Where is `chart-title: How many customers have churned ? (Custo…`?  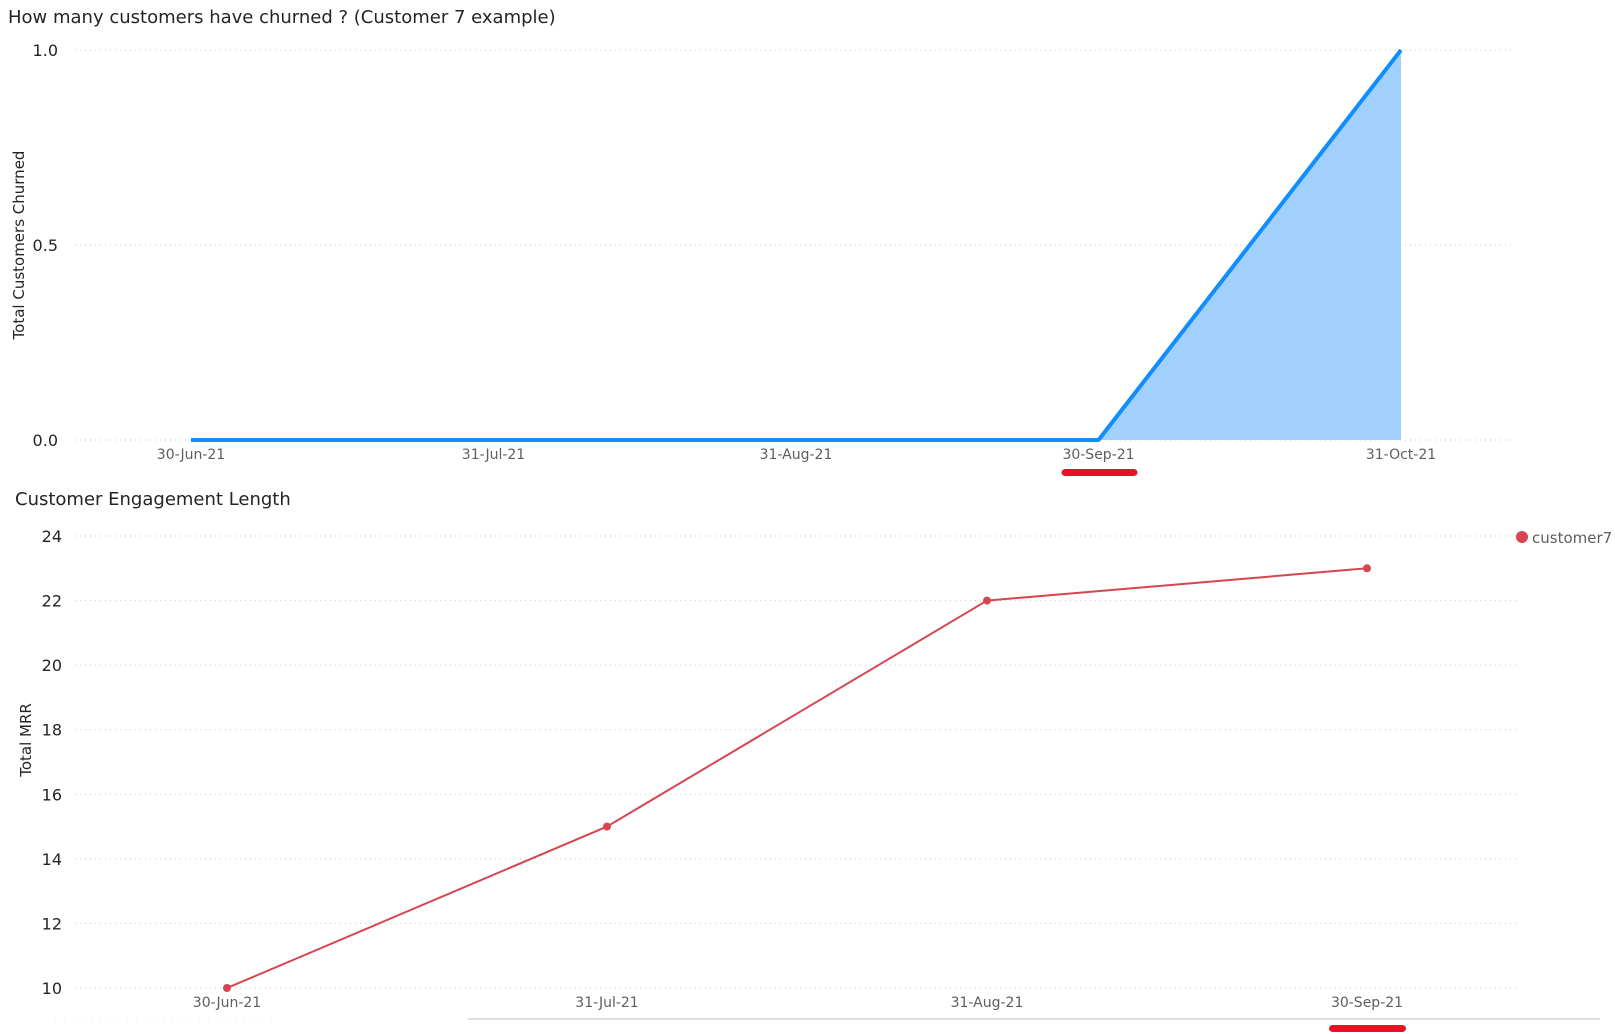 chart-title: How many customers have churned ? (Custo… is located at coordinates (282, 17).